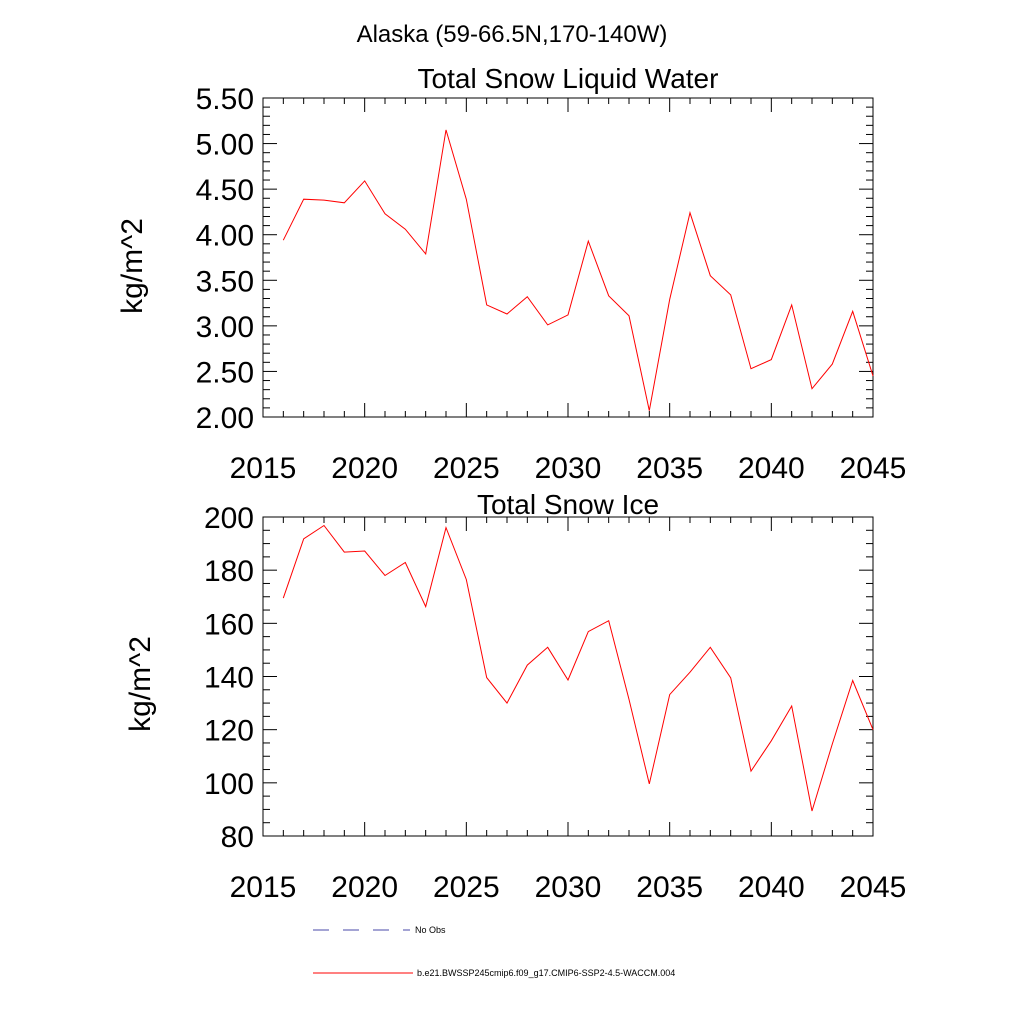 The image size is (1024, 1024). Describe the element at coordinates (225, 281) in the screenshot. I see `y-tick-label: 3.50` at that location.